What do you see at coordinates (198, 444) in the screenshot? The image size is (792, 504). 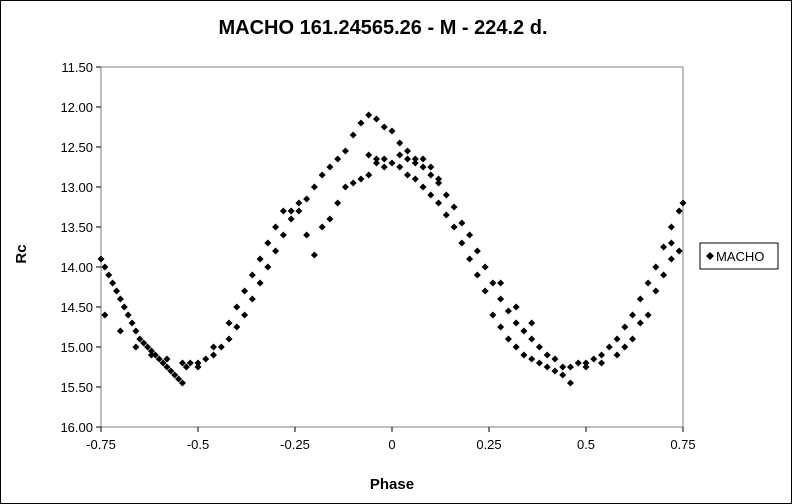 I see `x-tick-label: -0.5` at bounding box center [198, 444].